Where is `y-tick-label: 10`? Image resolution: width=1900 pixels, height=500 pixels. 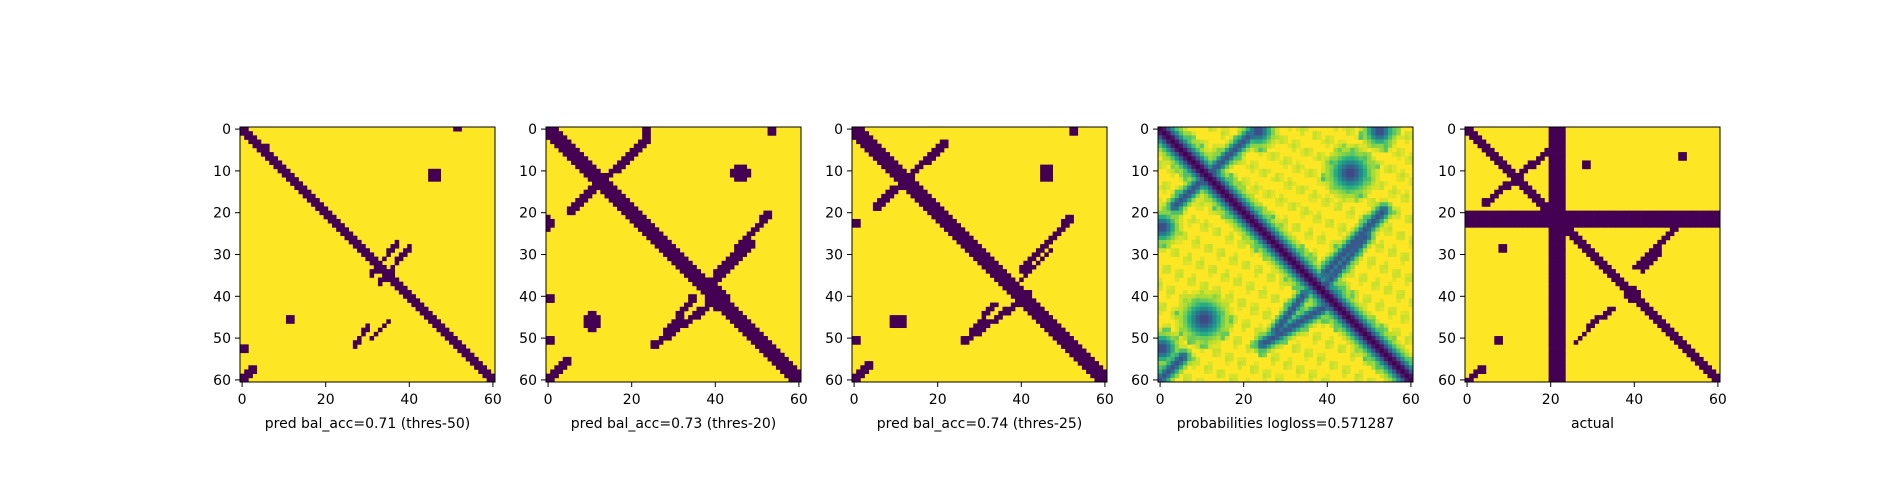 y-tick-label: 10 is located at coordinates (222, 172).